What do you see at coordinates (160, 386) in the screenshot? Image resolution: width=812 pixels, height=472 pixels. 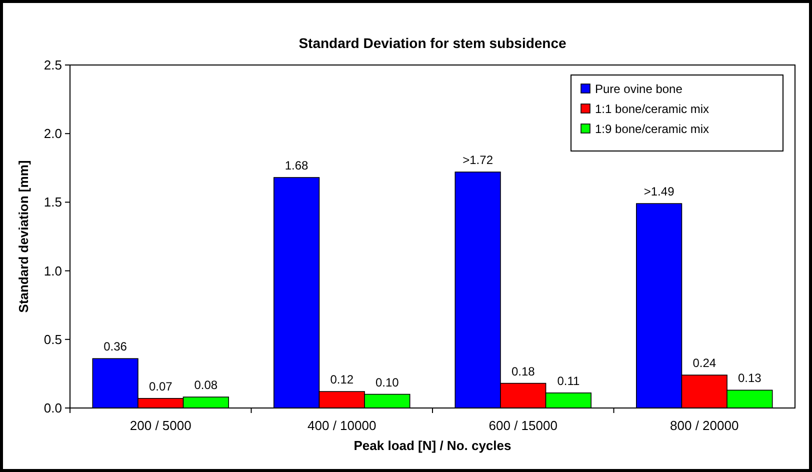 I see `data-label: 0.07` at bounding box center [160, 386].